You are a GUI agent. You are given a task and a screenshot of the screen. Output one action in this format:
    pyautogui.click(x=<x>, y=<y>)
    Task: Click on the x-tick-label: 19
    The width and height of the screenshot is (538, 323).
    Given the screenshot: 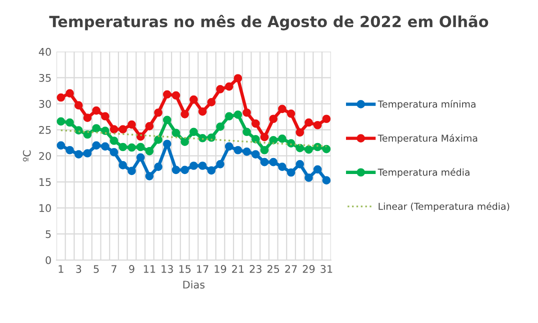 What is the action you would take?
    pyautogui.click(x=220, y=269)
    